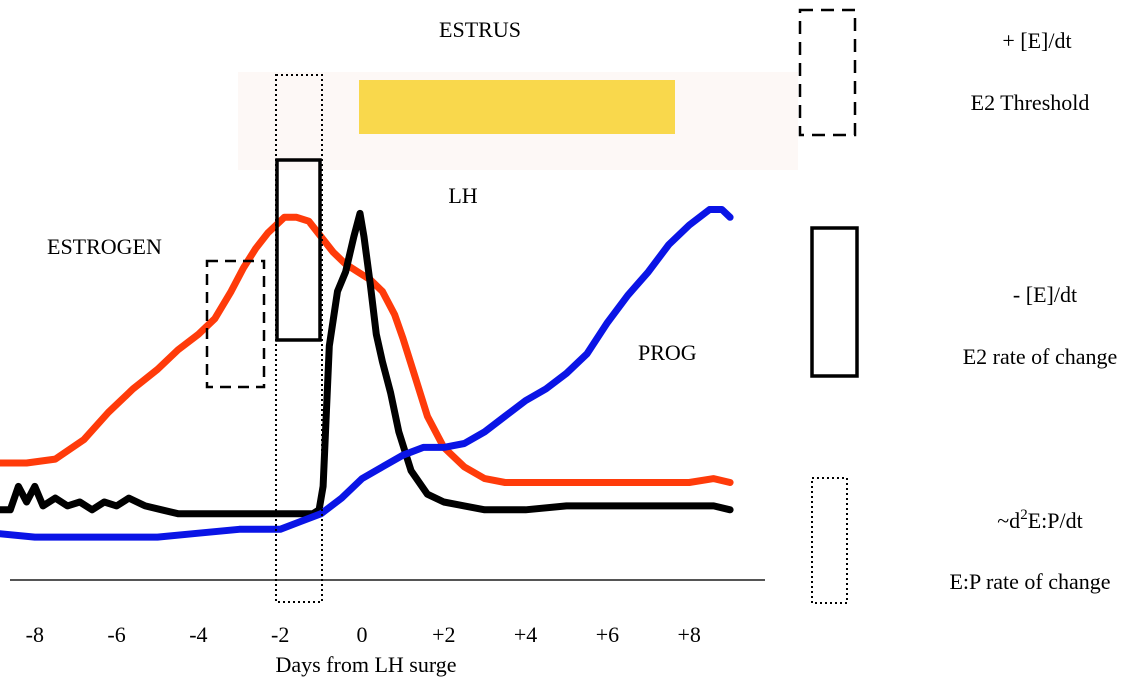 This screenshot has width=1148, height=678. What do you see at coordinates (298, 250) in the screenshot?
I see `e2-rate-box` at bounding box center [298, 250].